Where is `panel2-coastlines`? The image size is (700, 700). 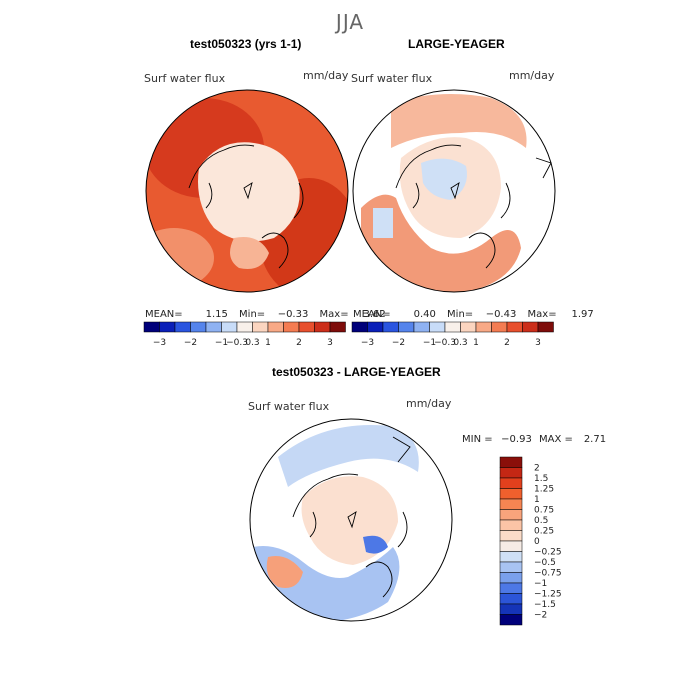 panel2-coastlines is located at coordinates (473, 206).